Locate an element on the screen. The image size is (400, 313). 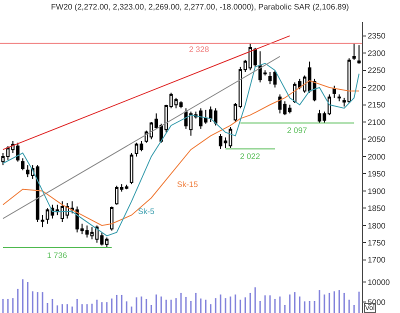
chart-title: FW20 (2,272.00, 2,323.00, 2,269.00, 2,277.00, -18.0000), Parabolic SAR (2,106.89) is located at coordinates (200, 7).